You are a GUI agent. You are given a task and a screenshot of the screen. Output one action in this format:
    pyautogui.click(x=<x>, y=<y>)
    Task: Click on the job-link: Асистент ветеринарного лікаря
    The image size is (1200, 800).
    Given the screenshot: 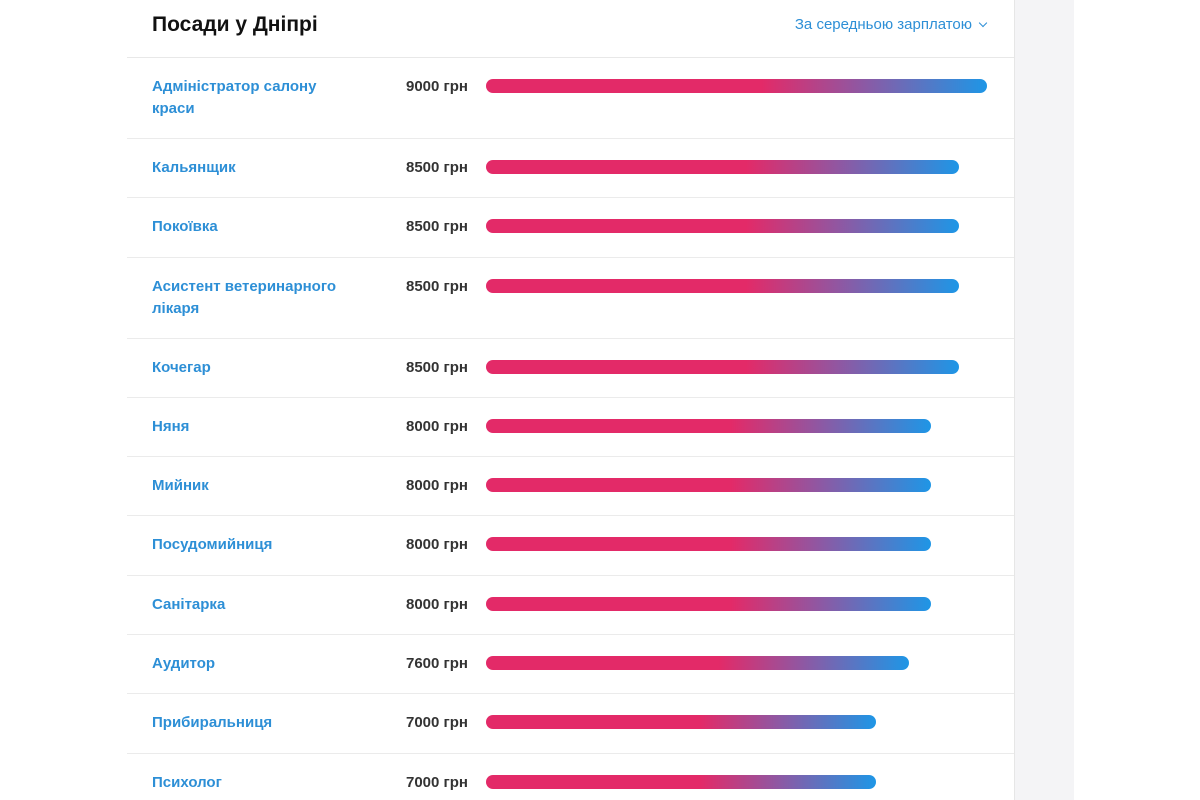 What is the action you would take?
    pyautogui.click(x=244, y=297)
    